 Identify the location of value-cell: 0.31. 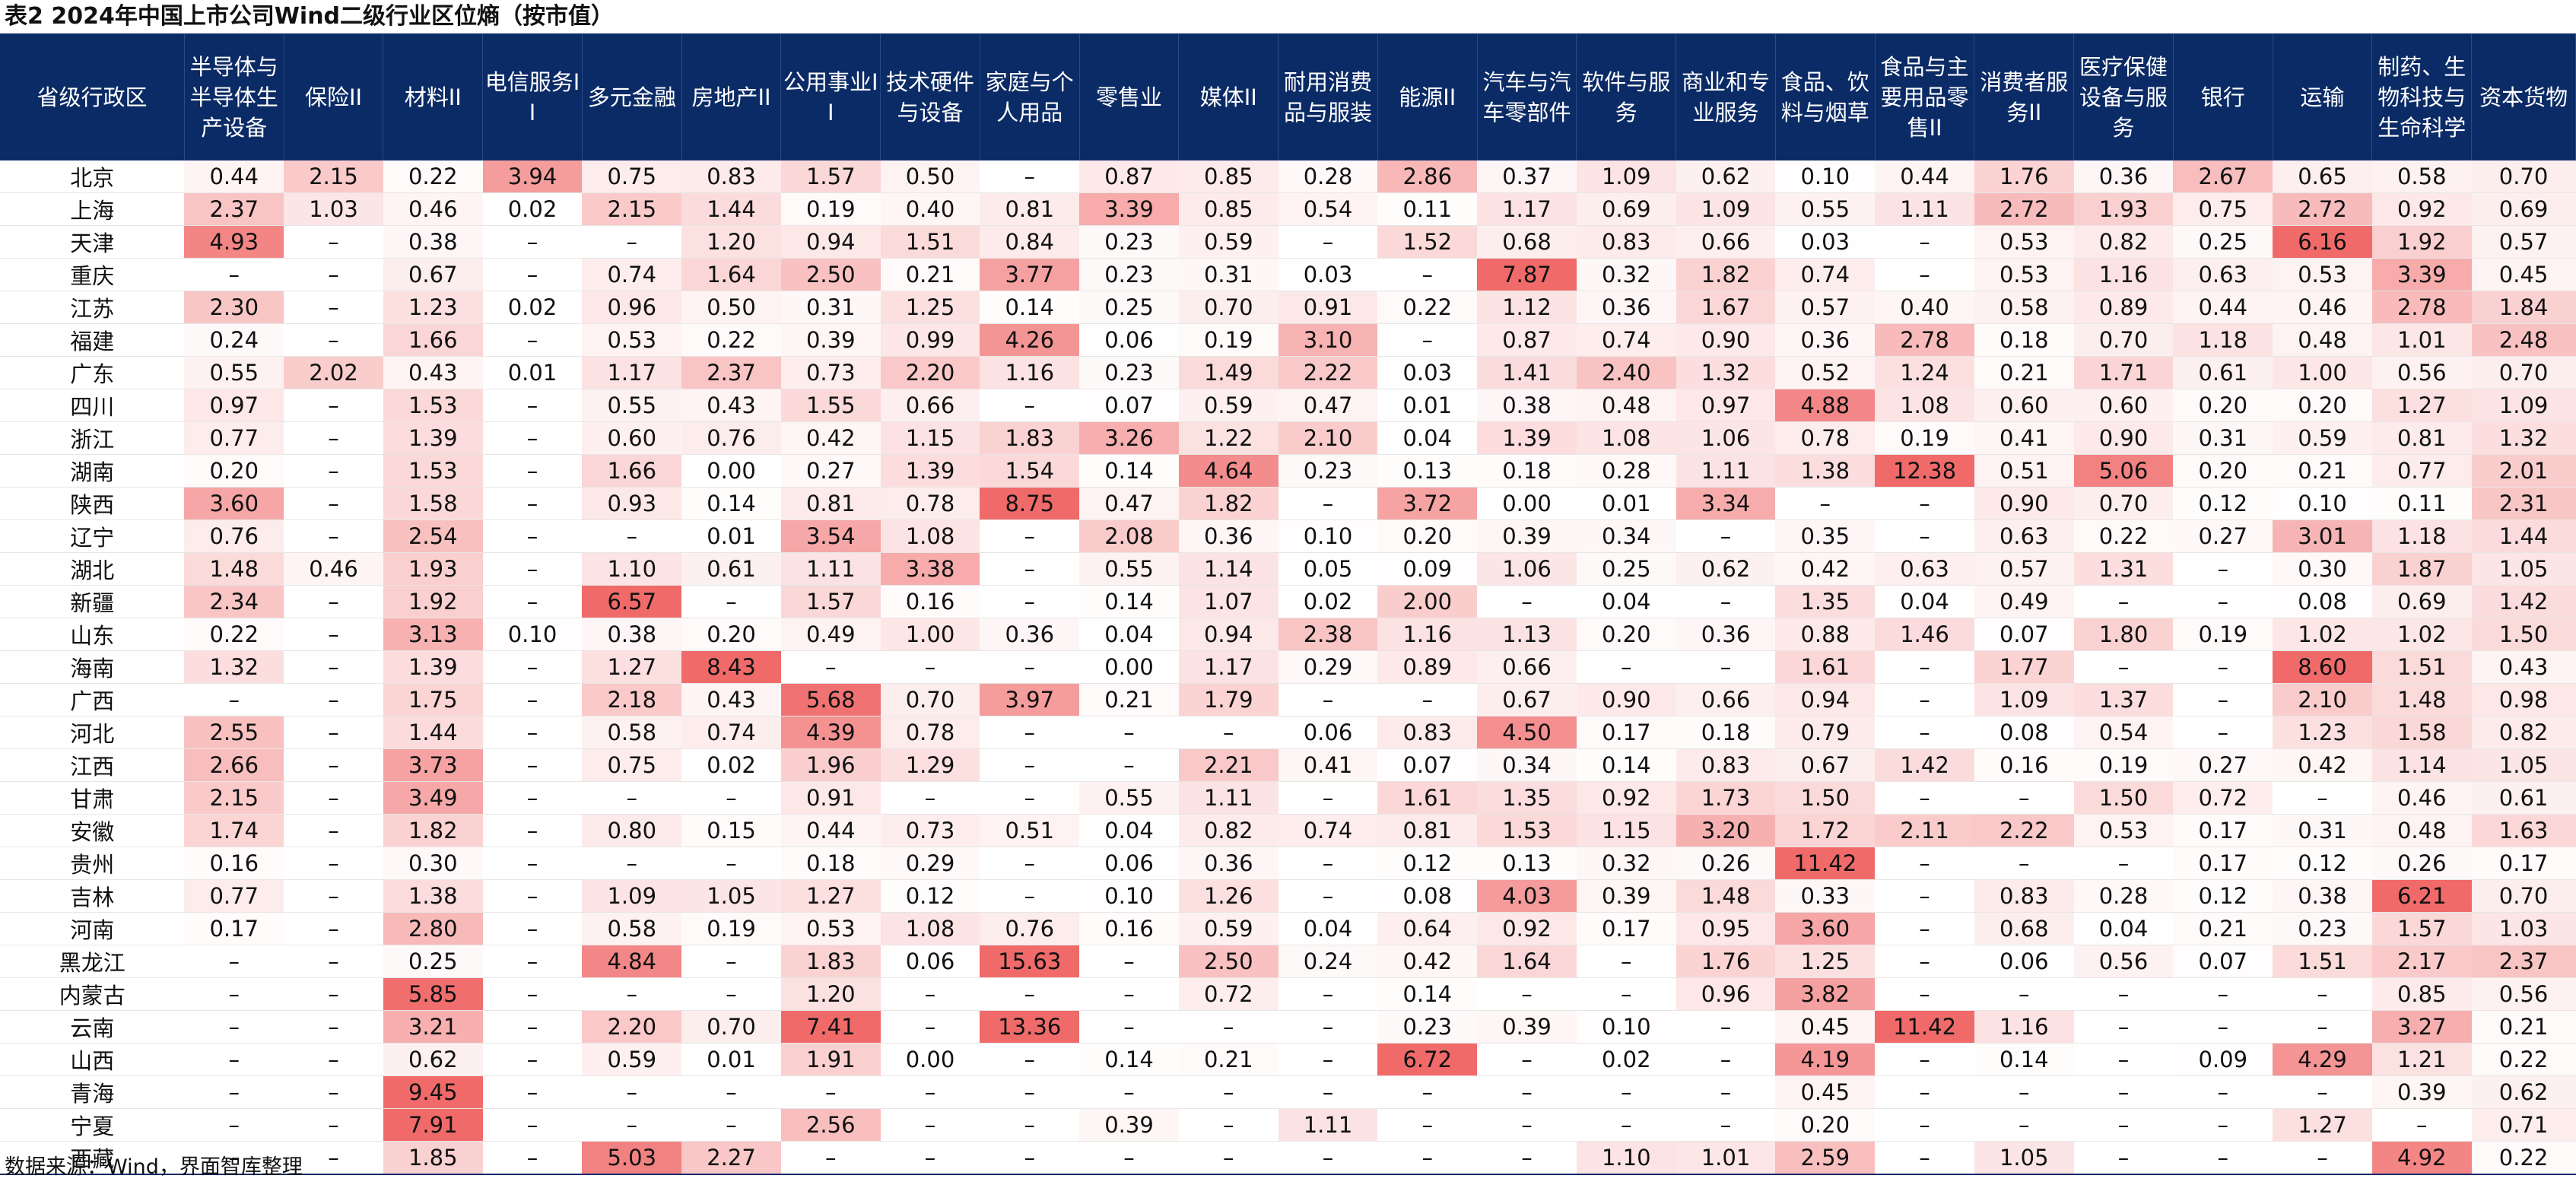
(2322, 830).